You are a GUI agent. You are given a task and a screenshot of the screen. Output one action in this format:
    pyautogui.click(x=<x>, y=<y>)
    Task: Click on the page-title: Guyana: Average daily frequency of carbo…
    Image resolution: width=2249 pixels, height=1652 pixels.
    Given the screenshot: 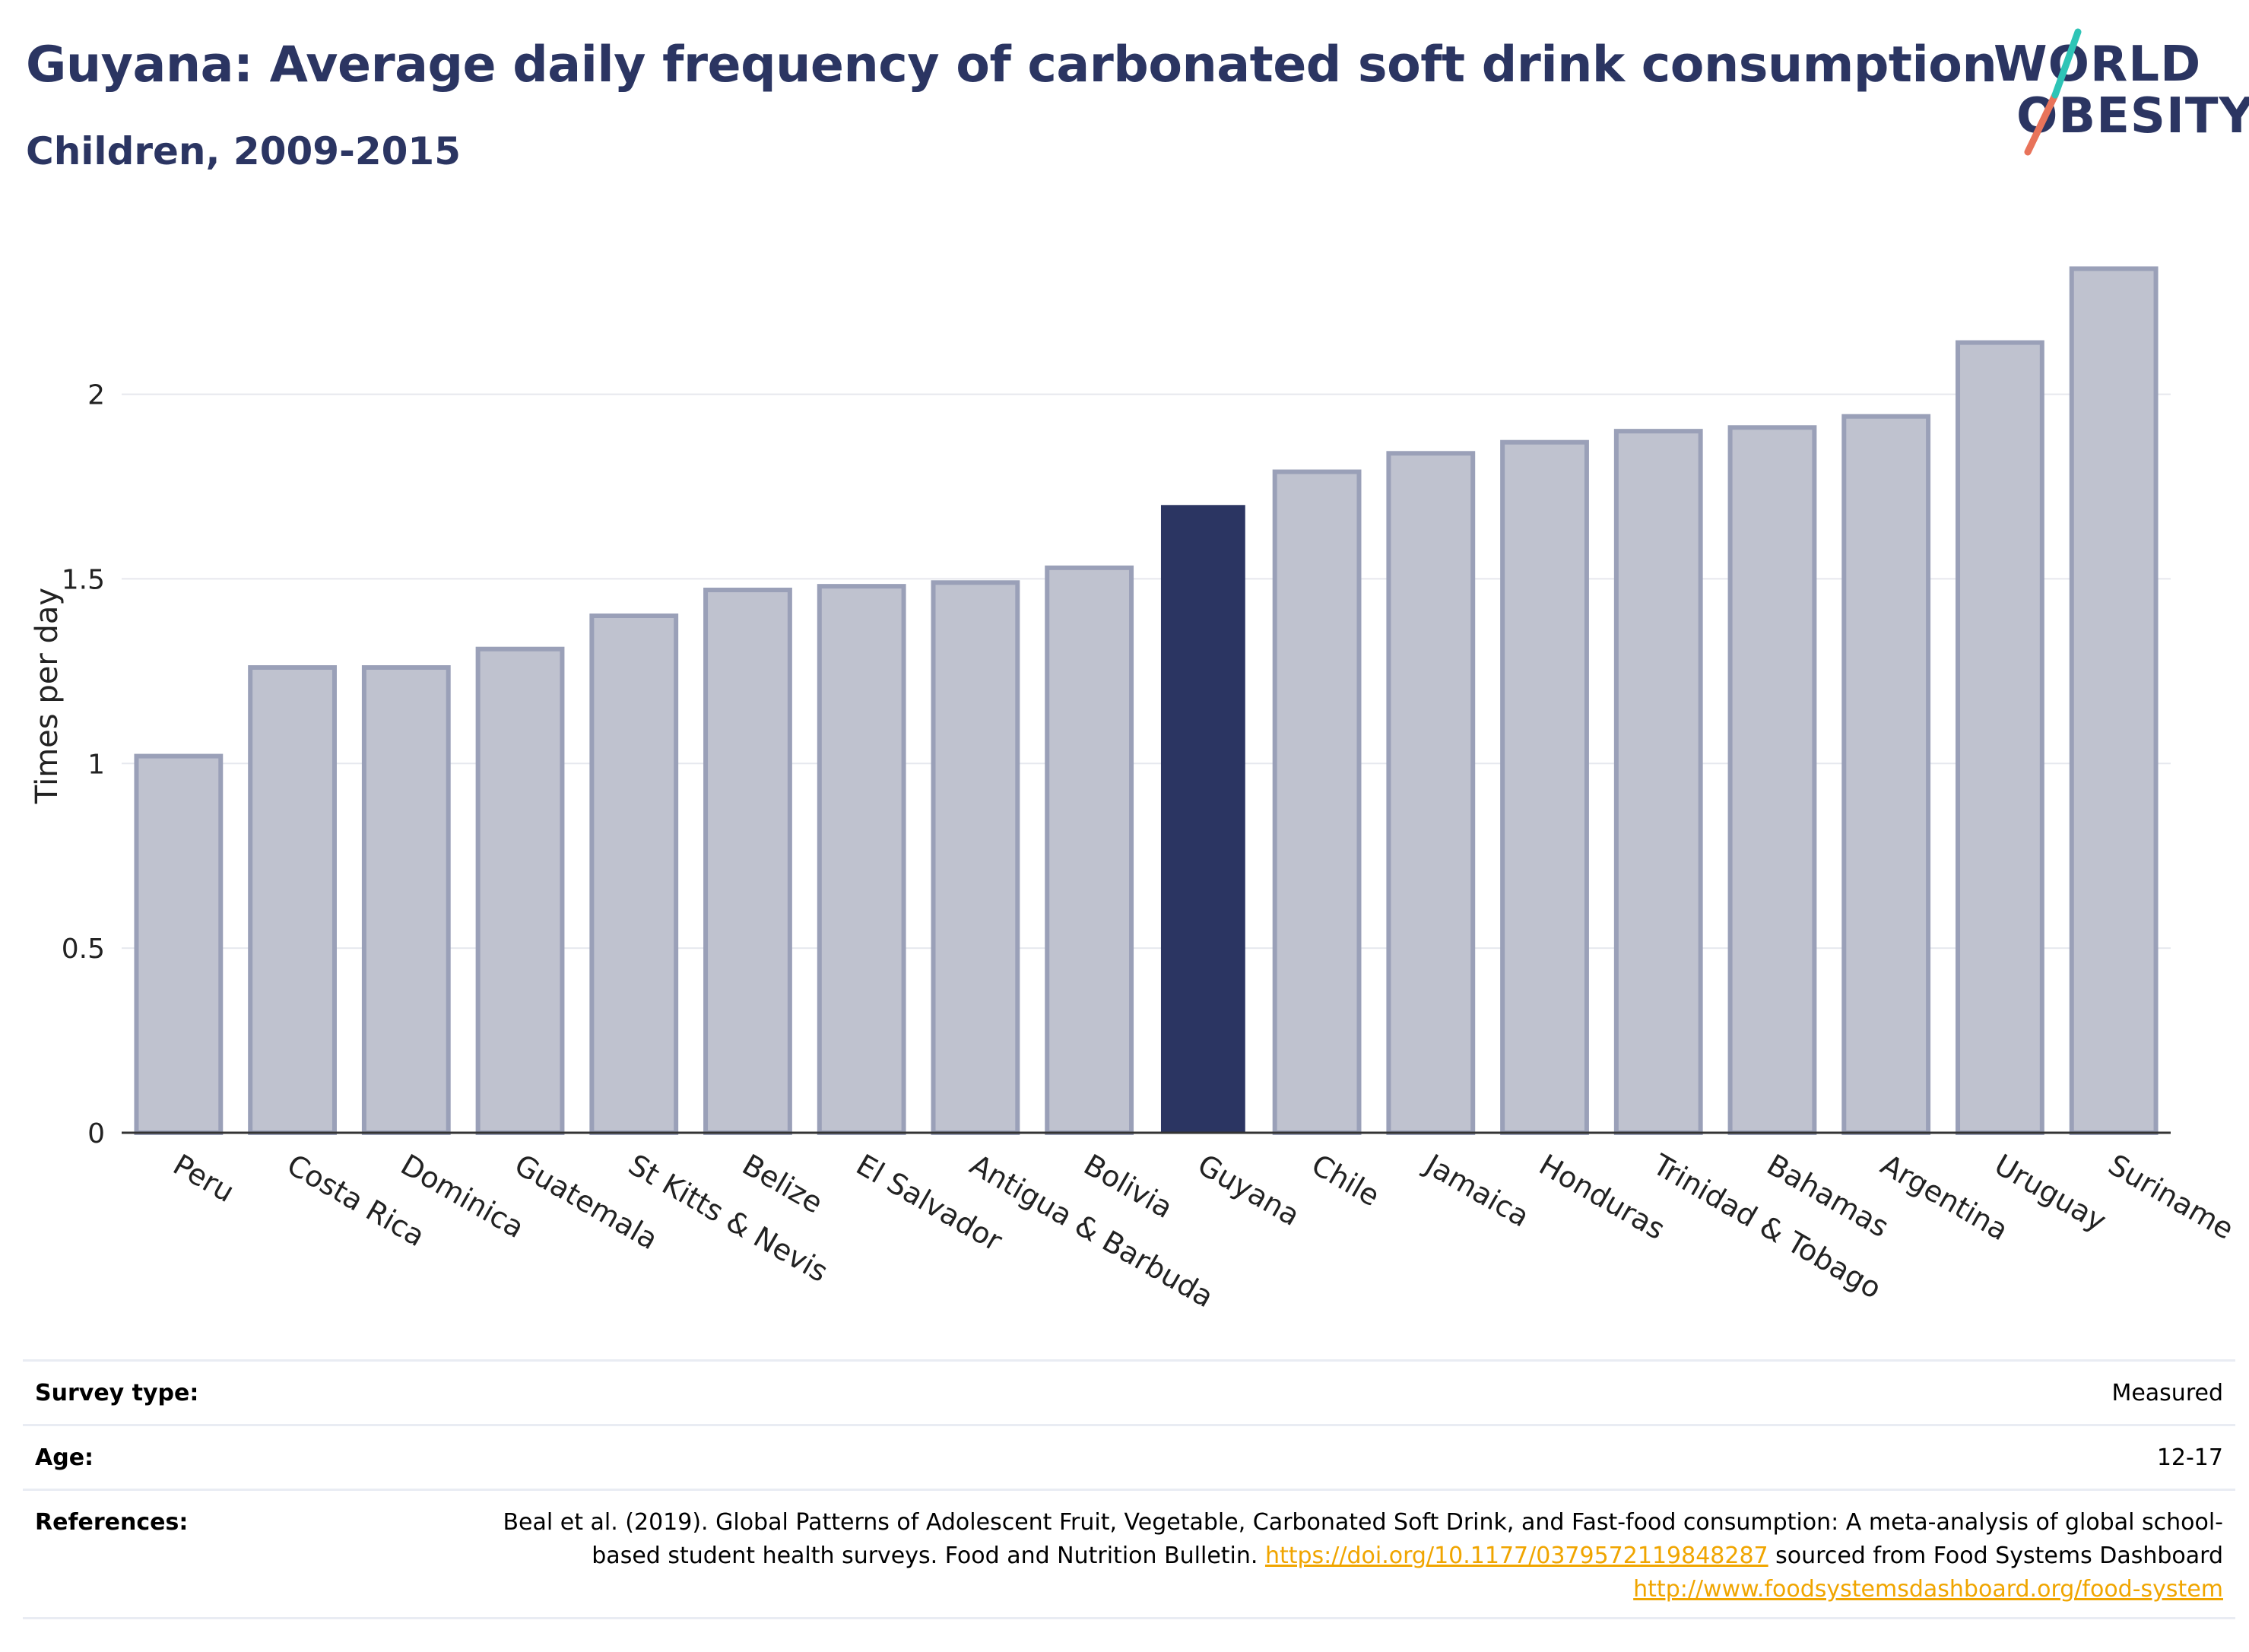 What is the action you would take?
    pyautogui.click(x=1011, y=65)
    